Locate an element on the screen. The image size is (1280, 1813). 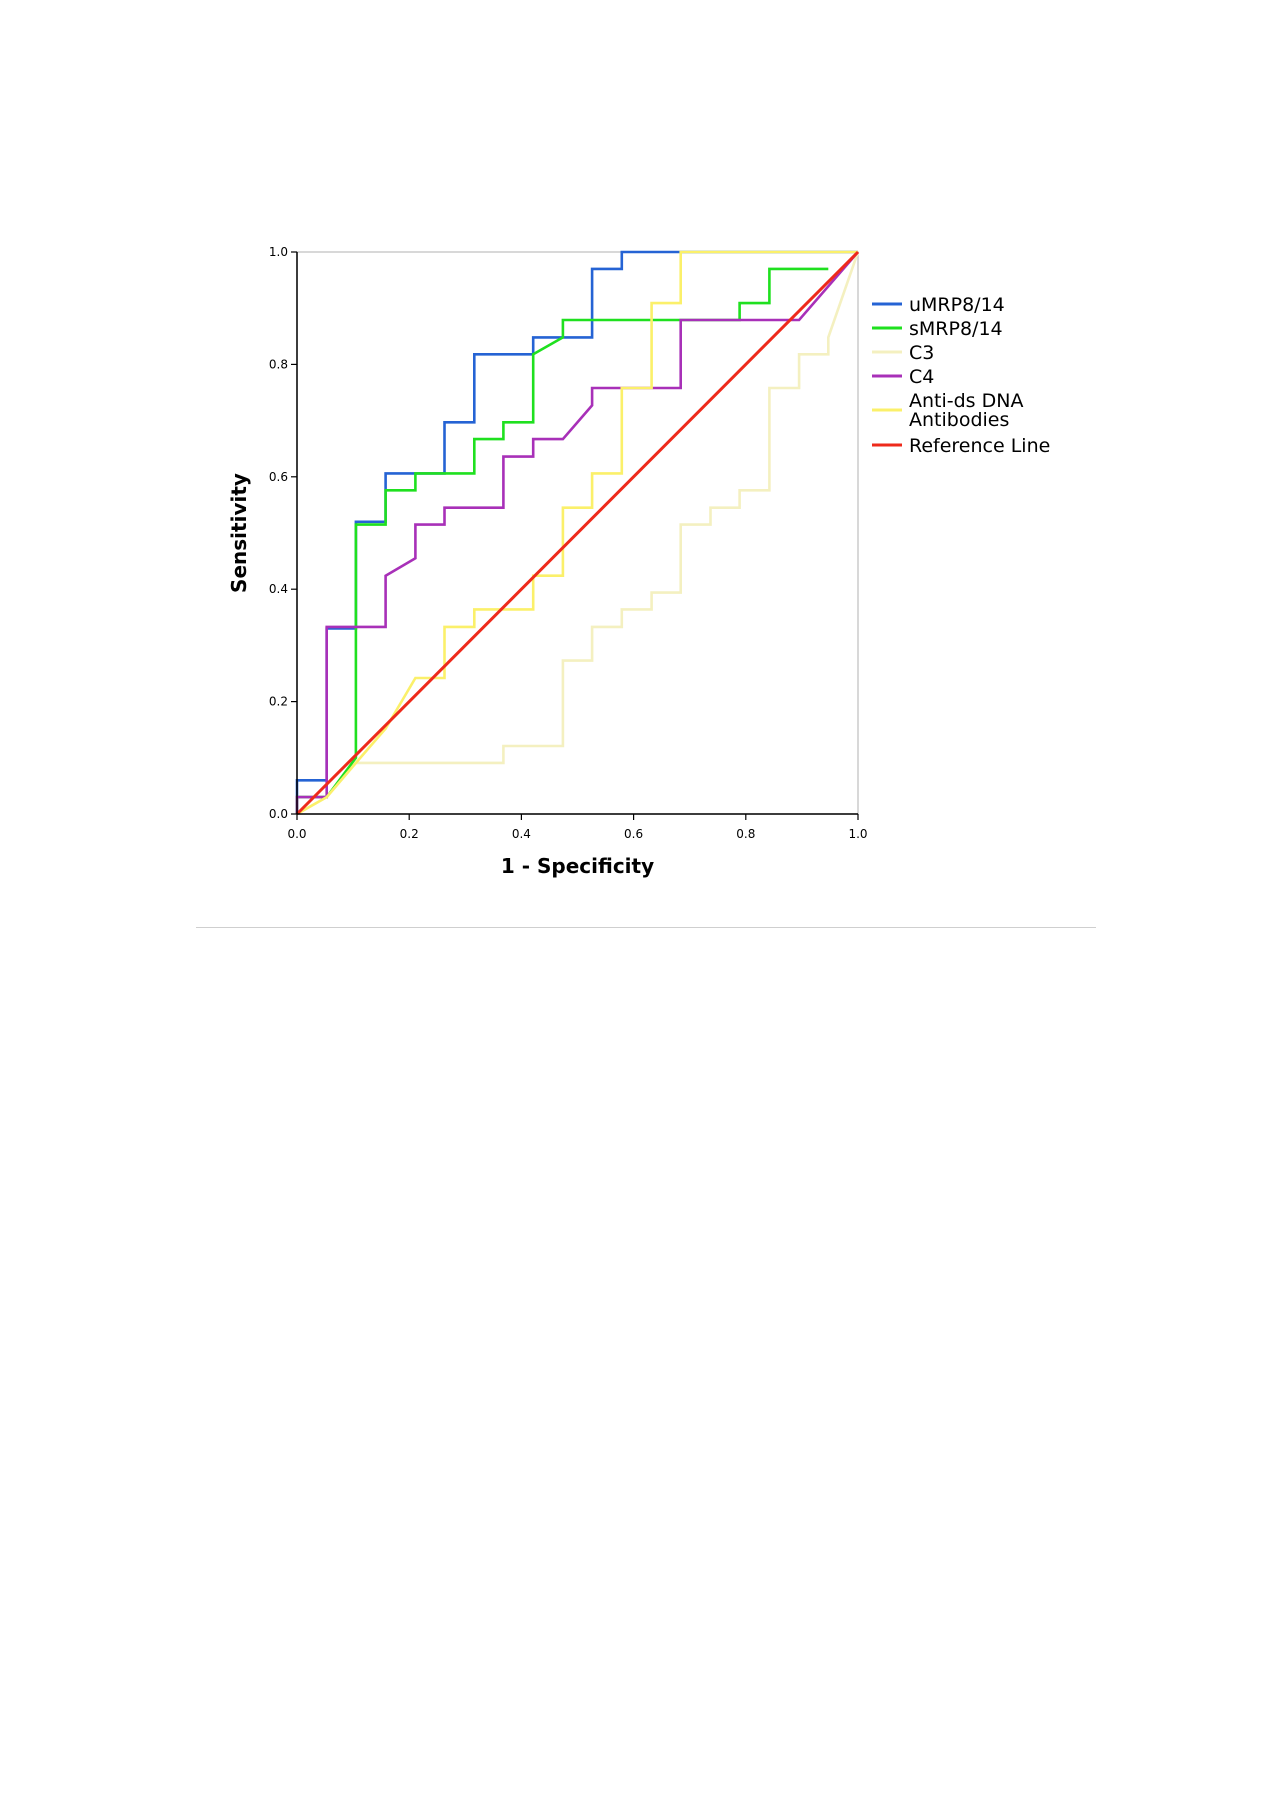
legend-label-2: C3 is located at coordinates (921, 353).